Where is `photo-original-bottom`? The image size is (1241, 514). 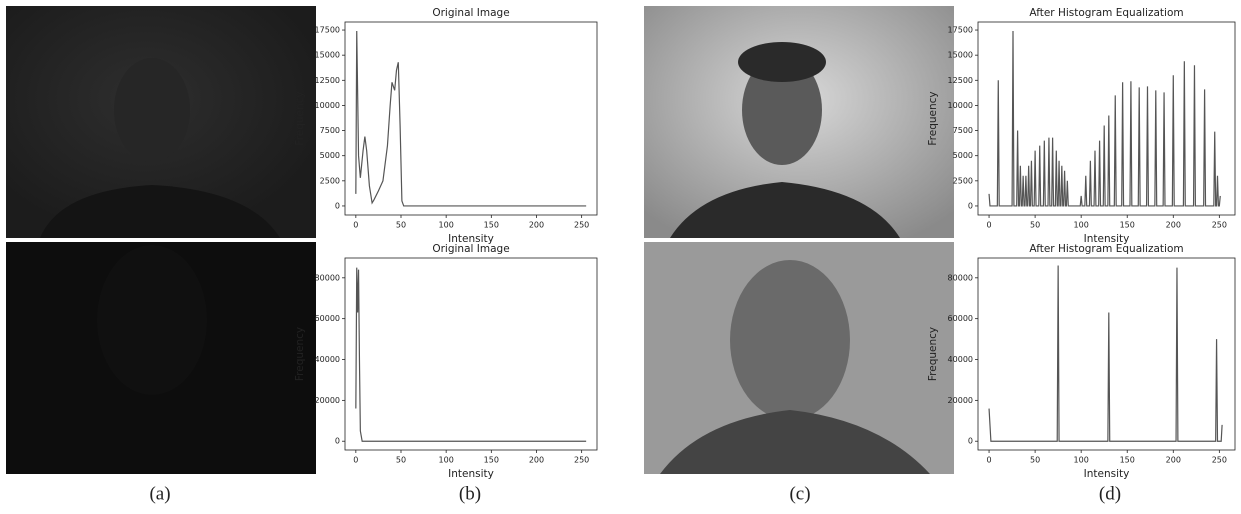 photo-original-bottom is located at coordinates (161, 358).